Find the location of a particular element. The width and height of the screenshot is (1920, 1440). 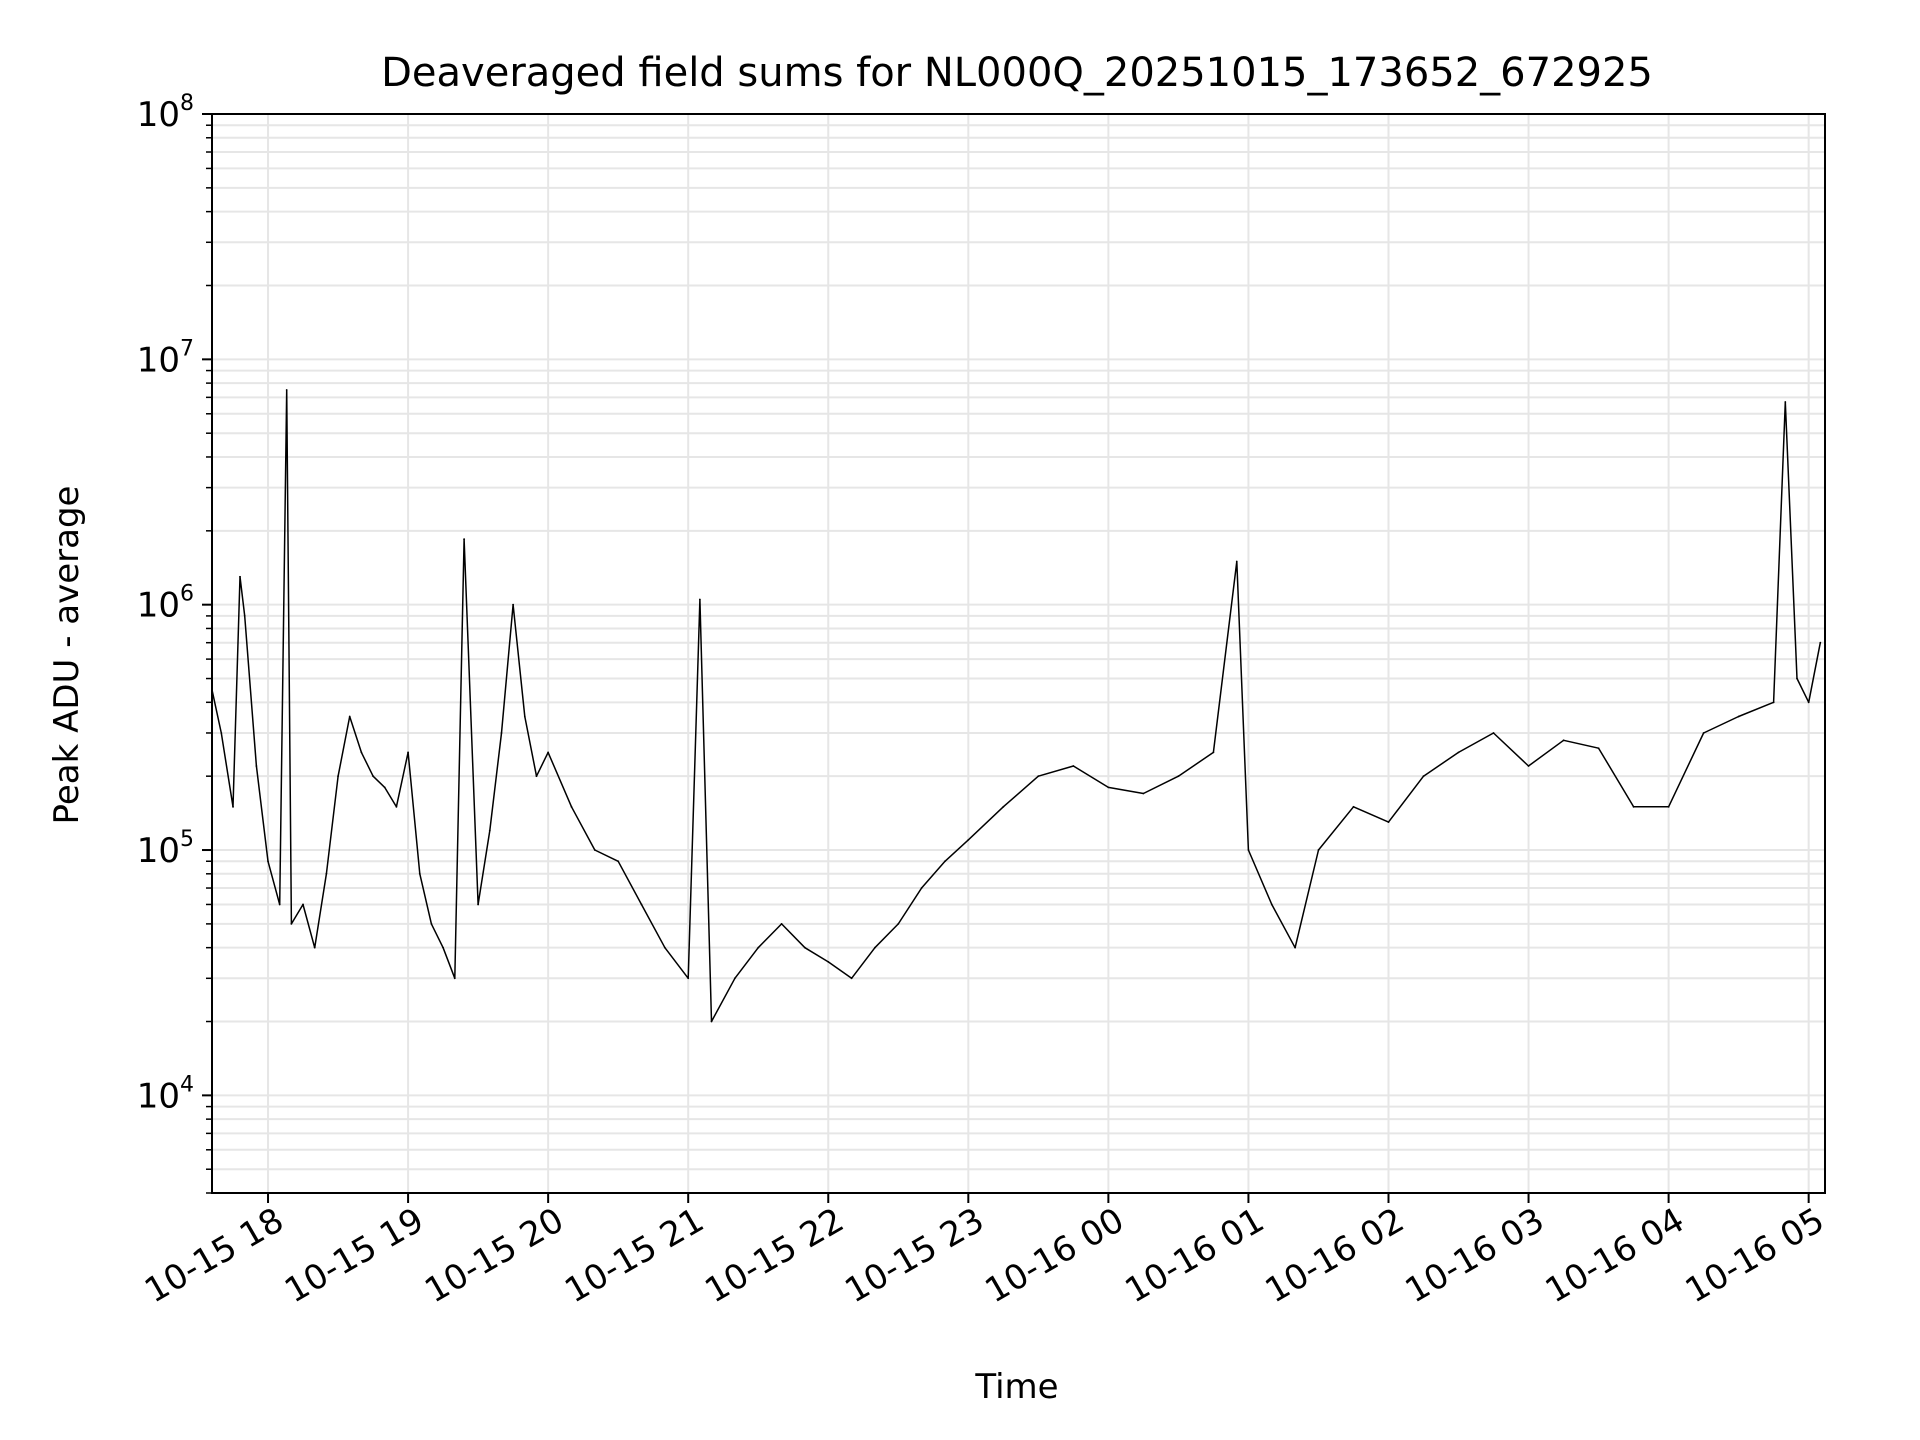

y-axis: 10⁴ 10⁵ 10⁶ 10⁷ 10⁸ is located at coordinates (174, 642).